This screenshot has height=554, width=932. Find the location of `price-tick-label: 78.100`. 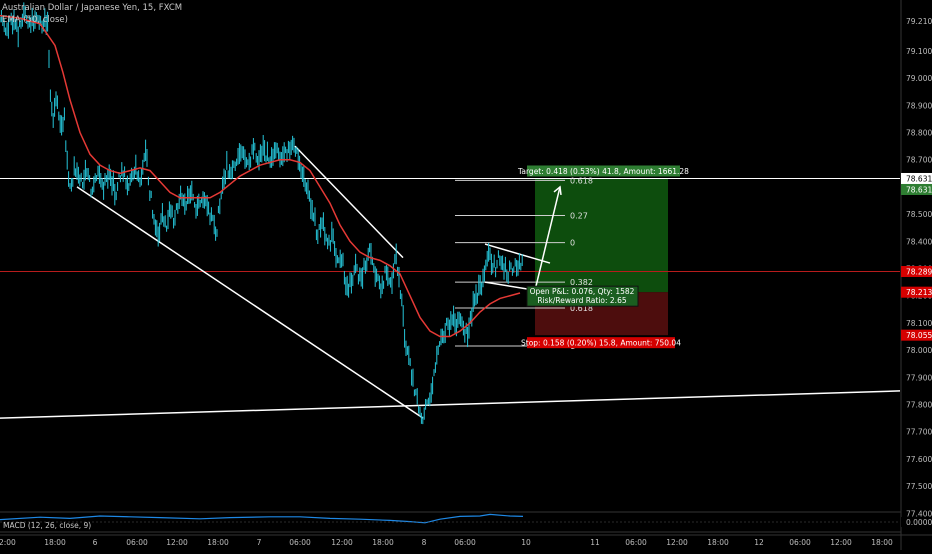

price-tick-label: 78.100 is located at coordinates (919, 323).